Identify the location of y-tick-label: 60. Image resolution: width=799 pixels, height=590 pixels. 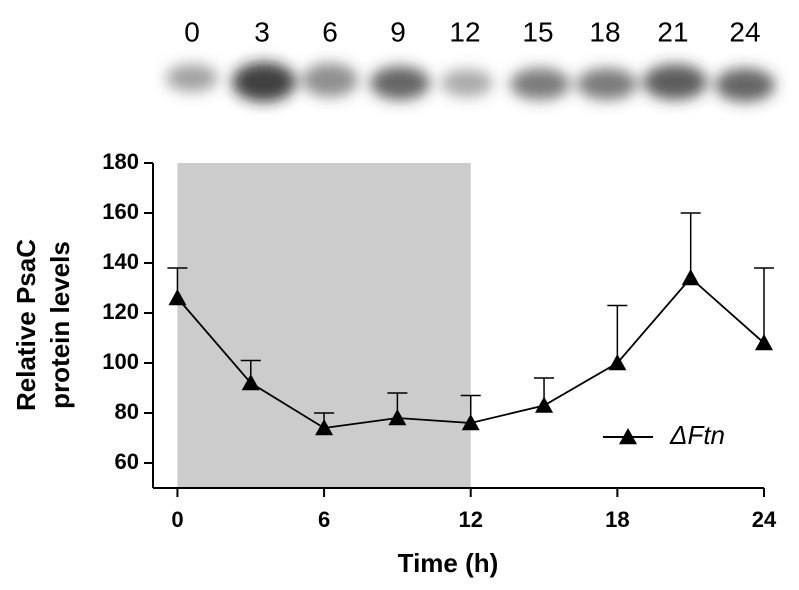
(127, 461).